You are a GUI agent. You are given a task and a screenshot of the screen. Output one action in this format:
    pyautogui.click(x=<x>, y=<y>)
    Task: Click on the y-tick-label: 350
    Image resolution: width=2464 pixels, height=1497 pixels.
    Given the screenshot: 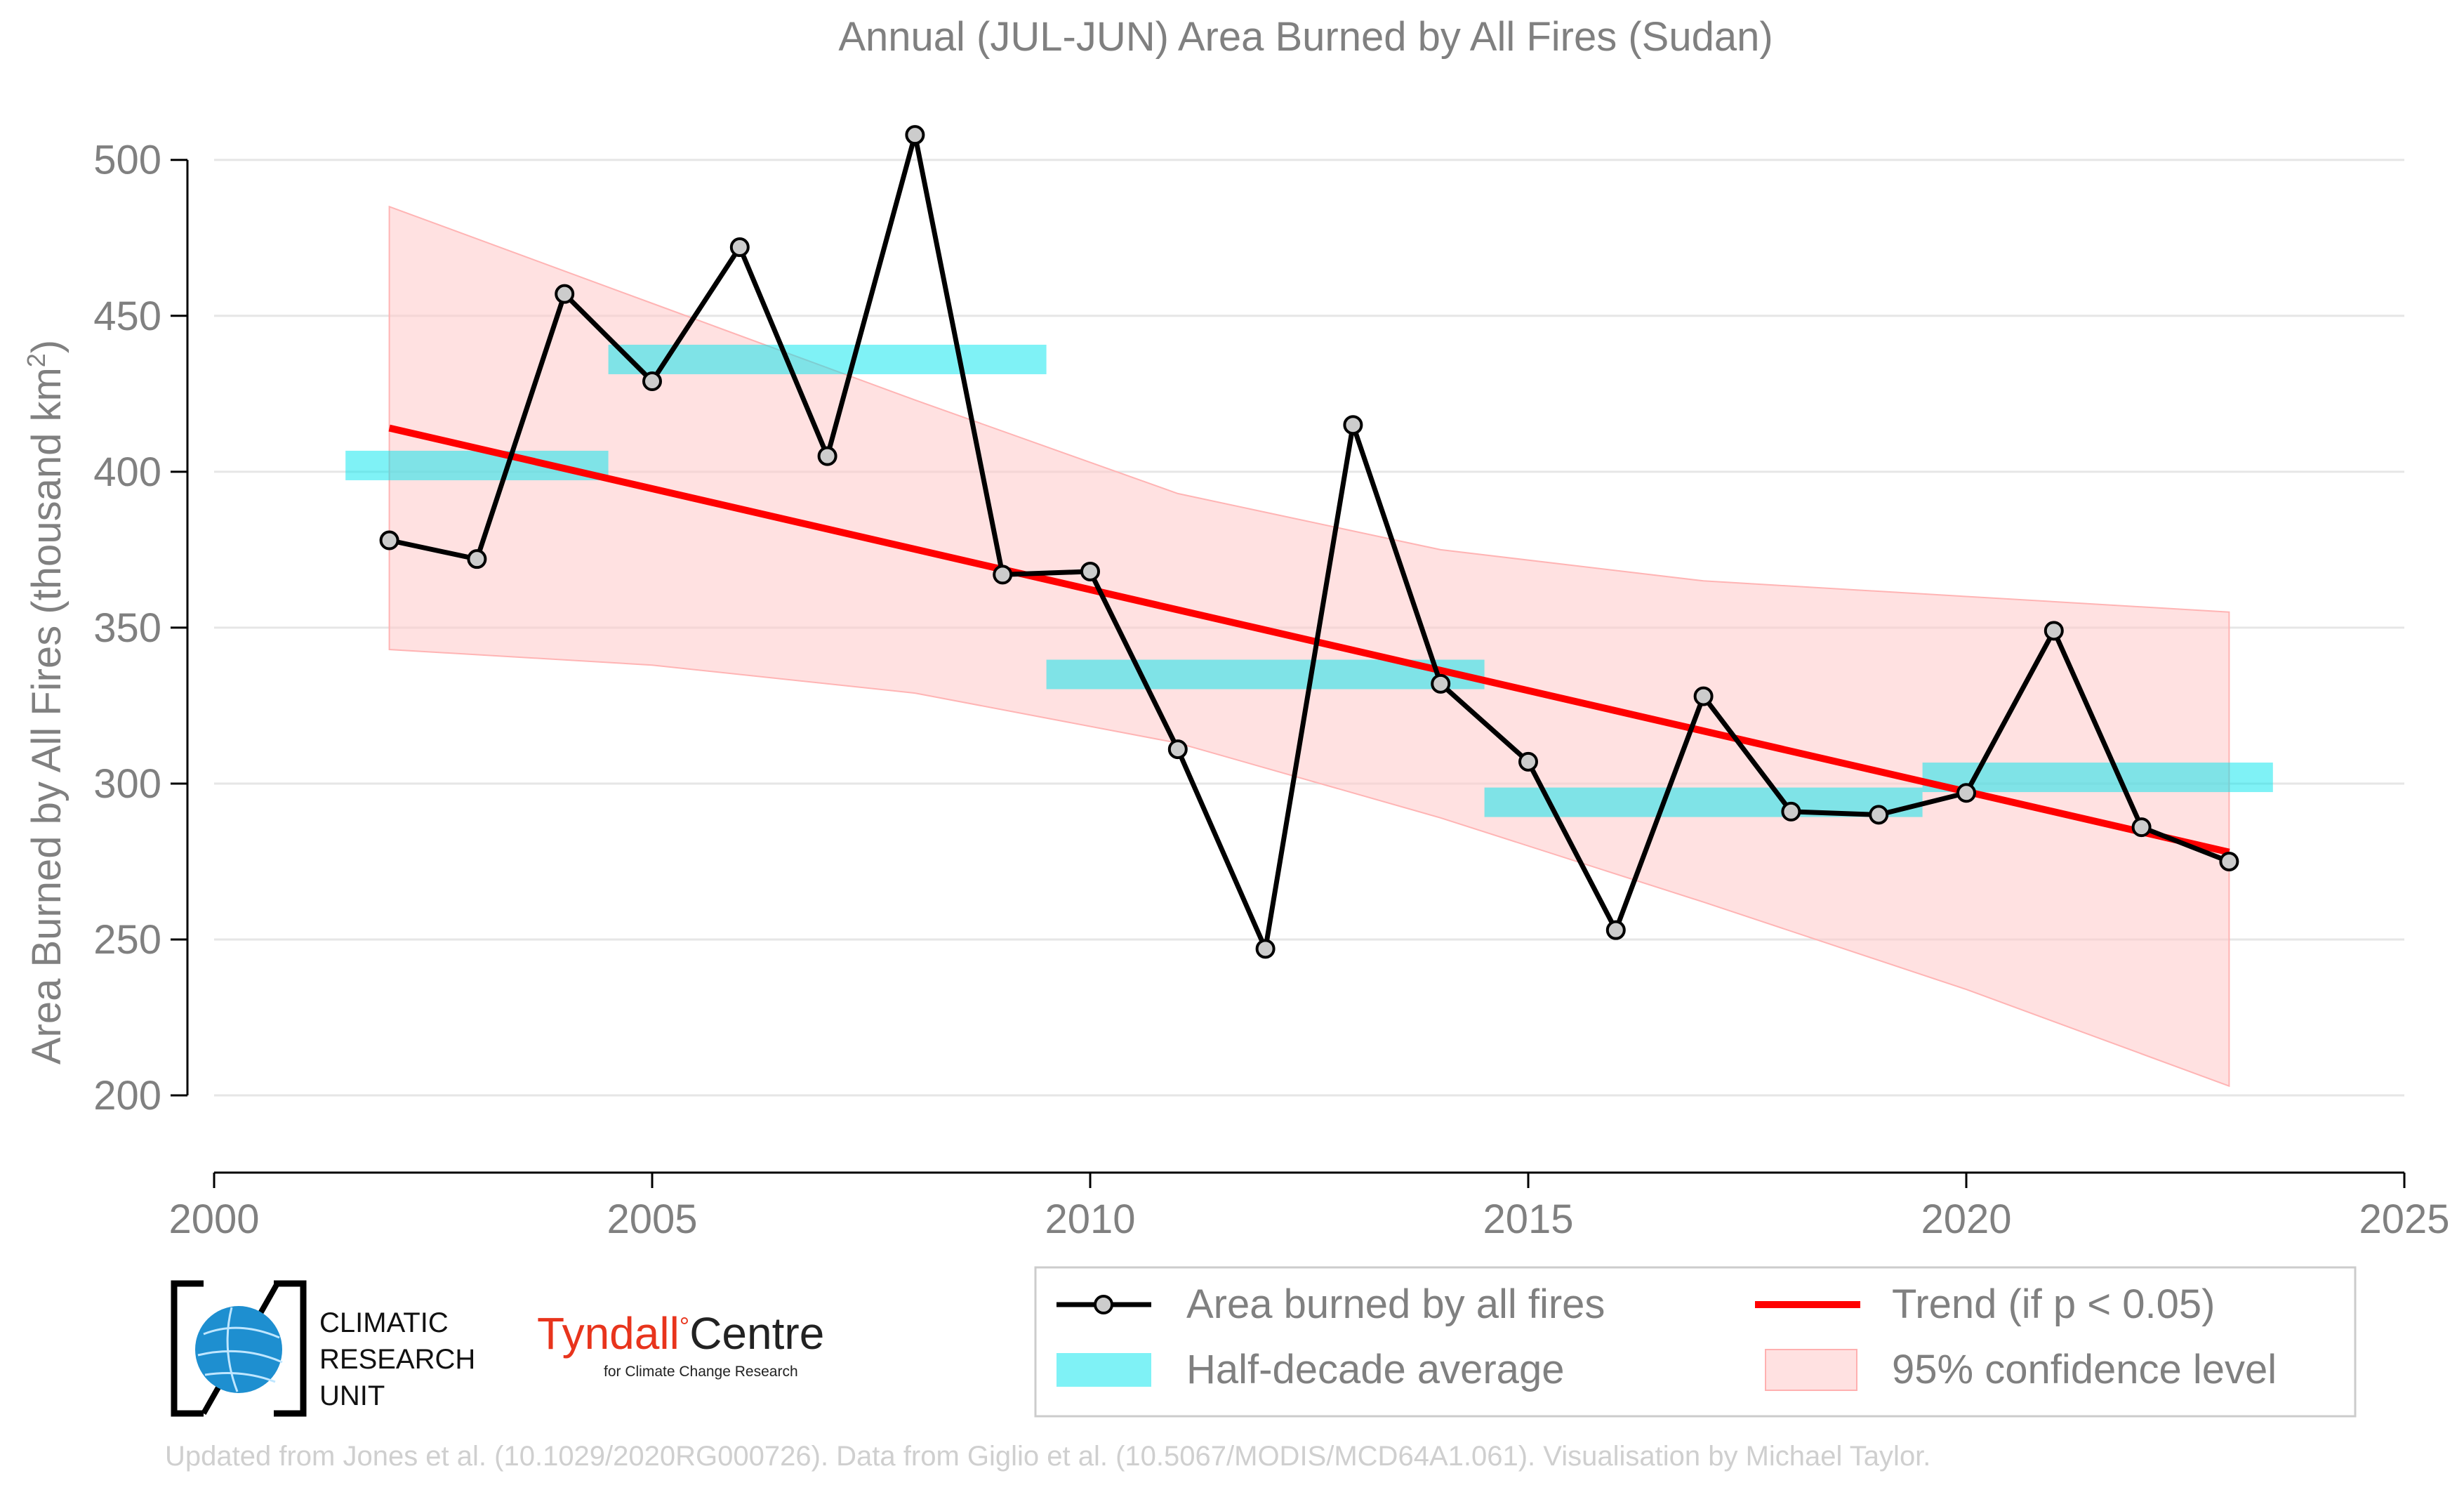 What is the action you would take?
    pyautogui.click(x=127, y=628)
    